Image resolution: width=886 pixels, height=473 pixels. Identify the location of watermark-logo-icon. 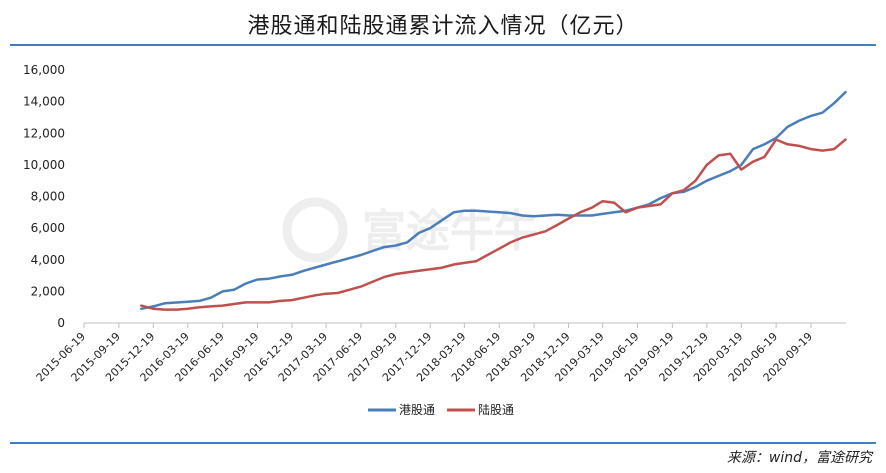
(315, 230).